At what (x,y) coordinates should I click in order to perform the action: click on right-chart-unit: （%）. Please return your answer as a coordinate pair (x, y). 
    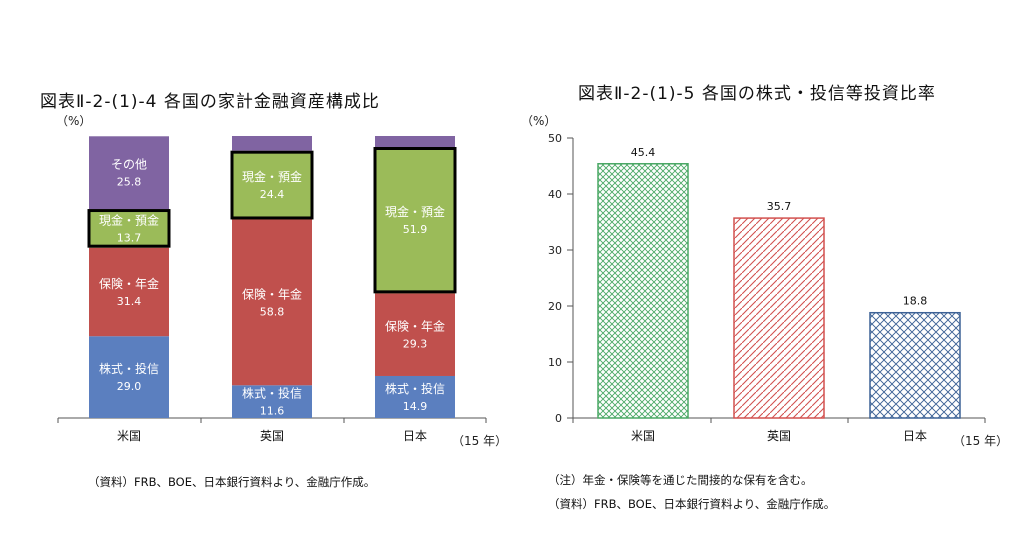
    Looking at the image, I should click on (538, 121).